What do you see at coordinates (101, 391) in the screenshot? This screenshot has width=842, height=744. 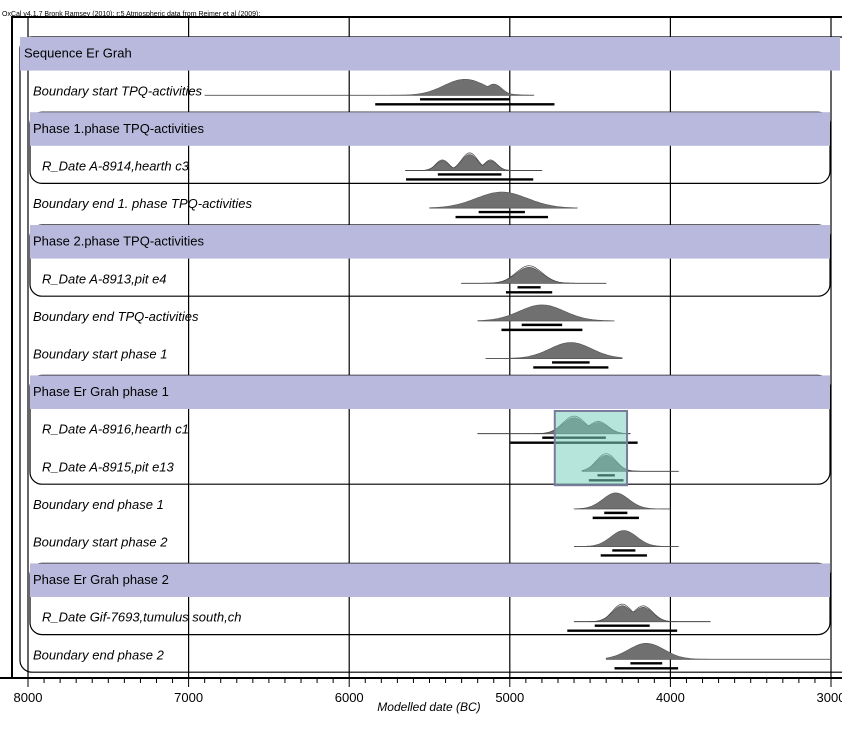 I see `row-label: Phase Er Grah phase 1` at bounding box center [101, 391].